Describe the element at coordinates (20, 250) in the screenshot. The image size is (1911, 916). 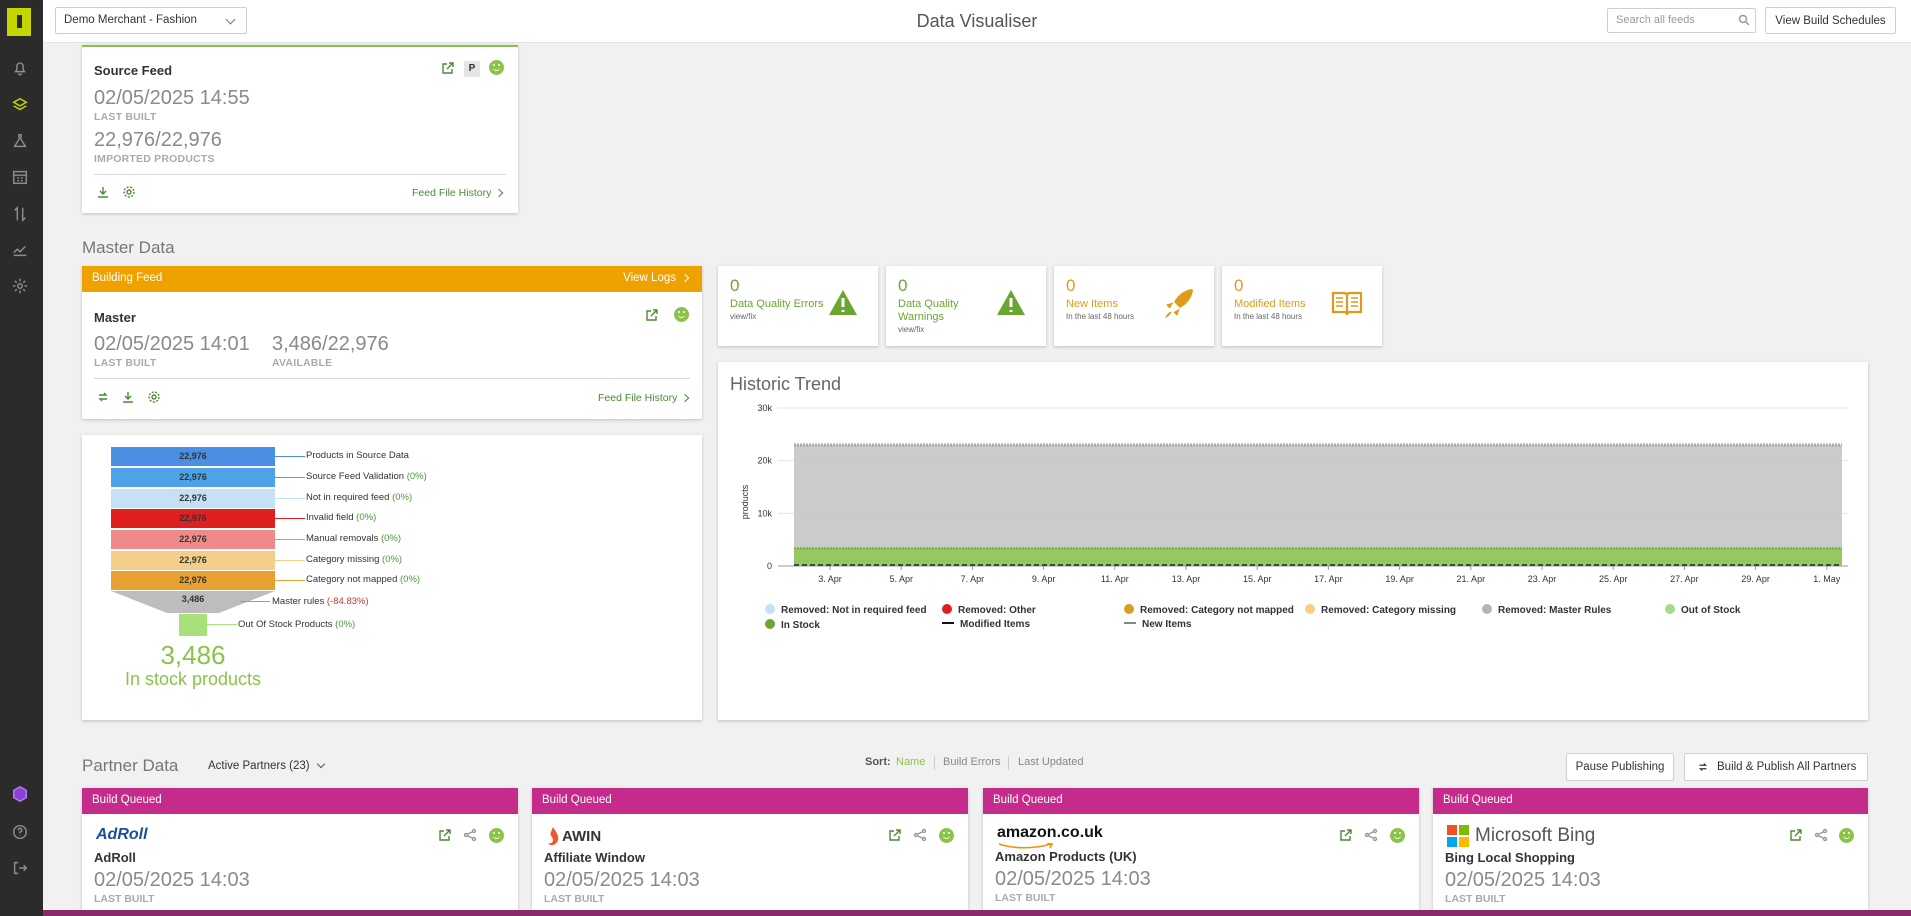
I see `chart-icon` at that location.